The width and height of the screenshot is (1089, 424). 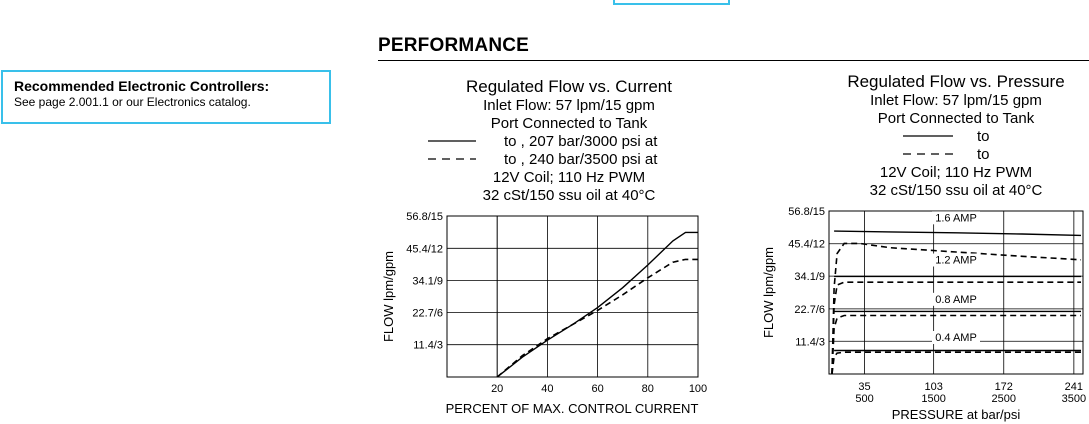 What do you see at coordinates (572, 408) in the screenshot?
I see `x-axis-label: PERCENT OF MAX. CONTROL CURRENT` at bounding box center [572, 408].